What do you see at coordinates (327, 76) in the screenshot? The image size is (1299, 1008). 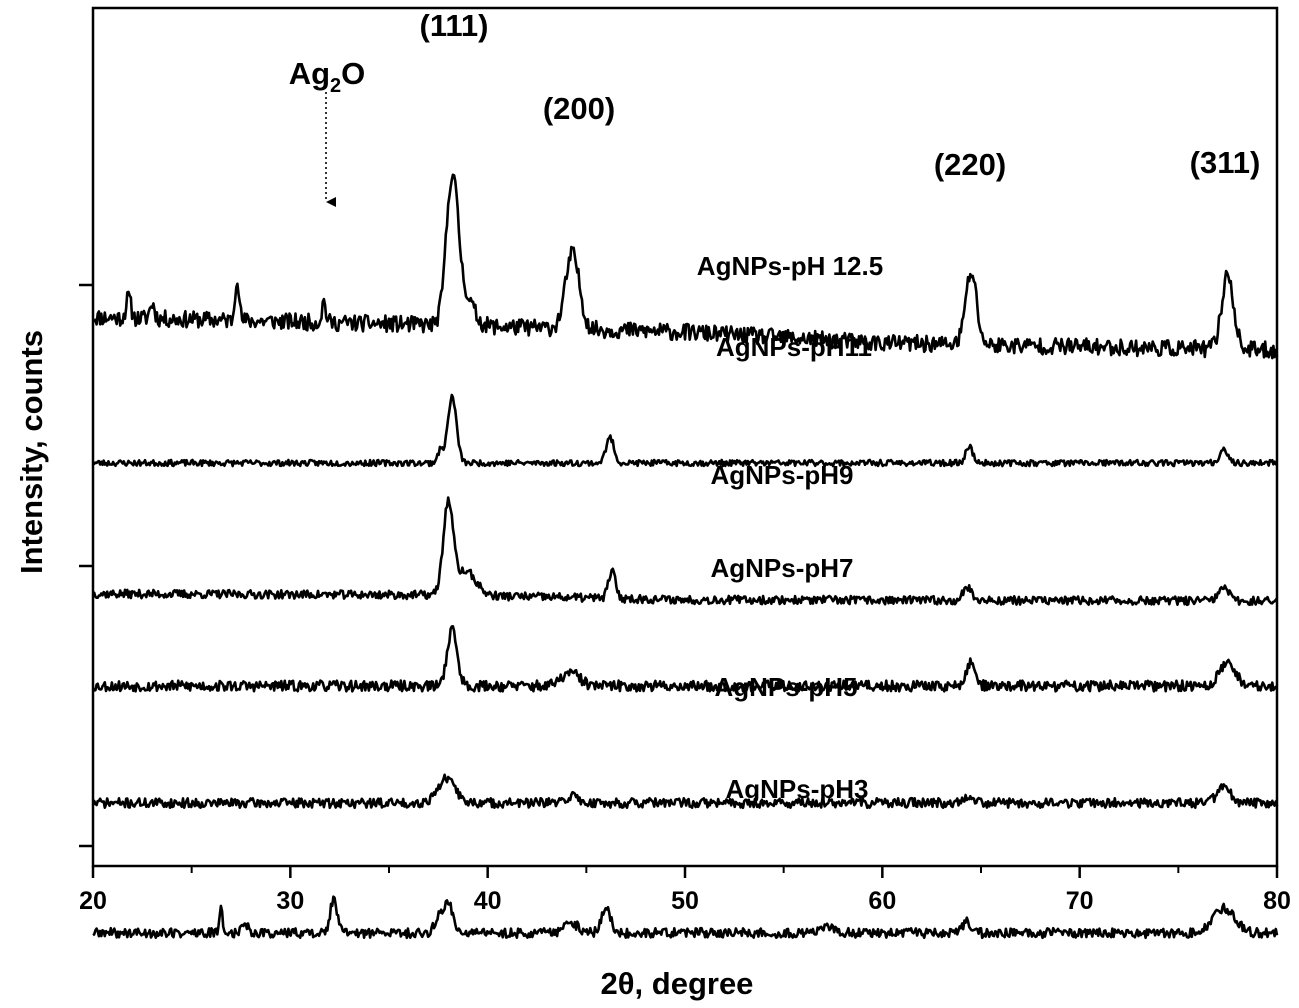 I see `ag2o-label: Ag2O` at bounding box center [327, 76].